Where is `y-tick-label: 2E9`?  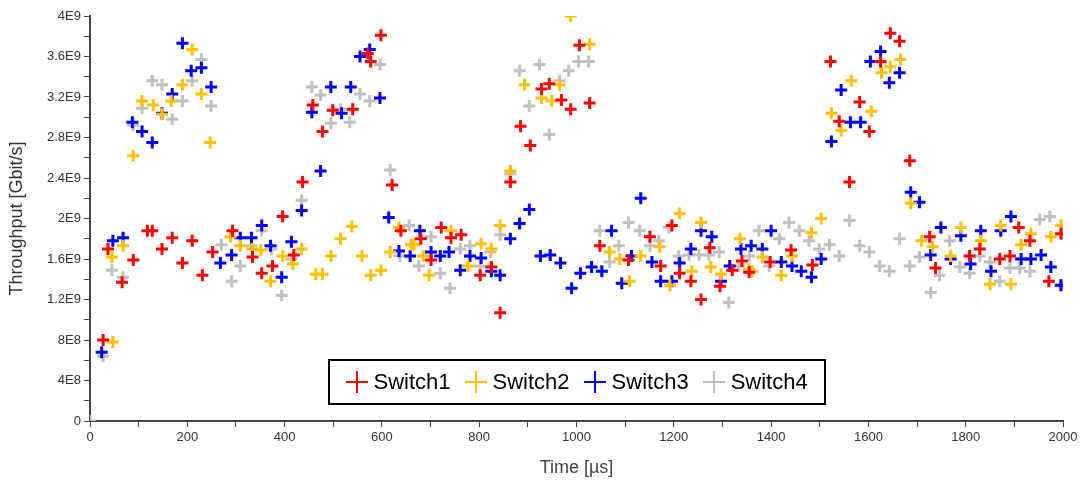
y-tick-label: 2E9 is located at coordinates (69, 218).